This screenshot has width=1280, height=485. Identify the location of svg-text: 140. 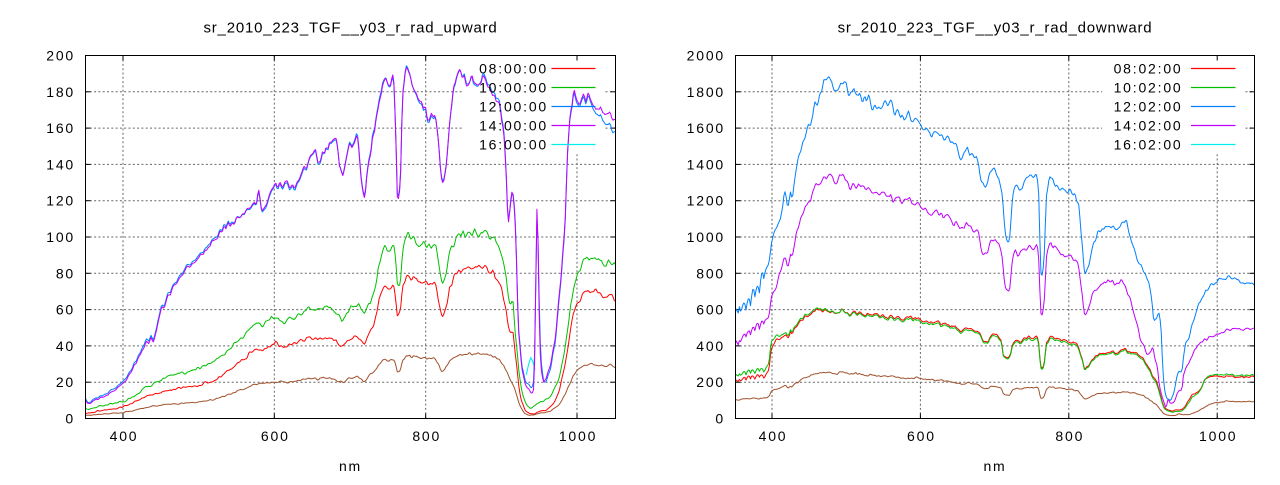
(60, 164).